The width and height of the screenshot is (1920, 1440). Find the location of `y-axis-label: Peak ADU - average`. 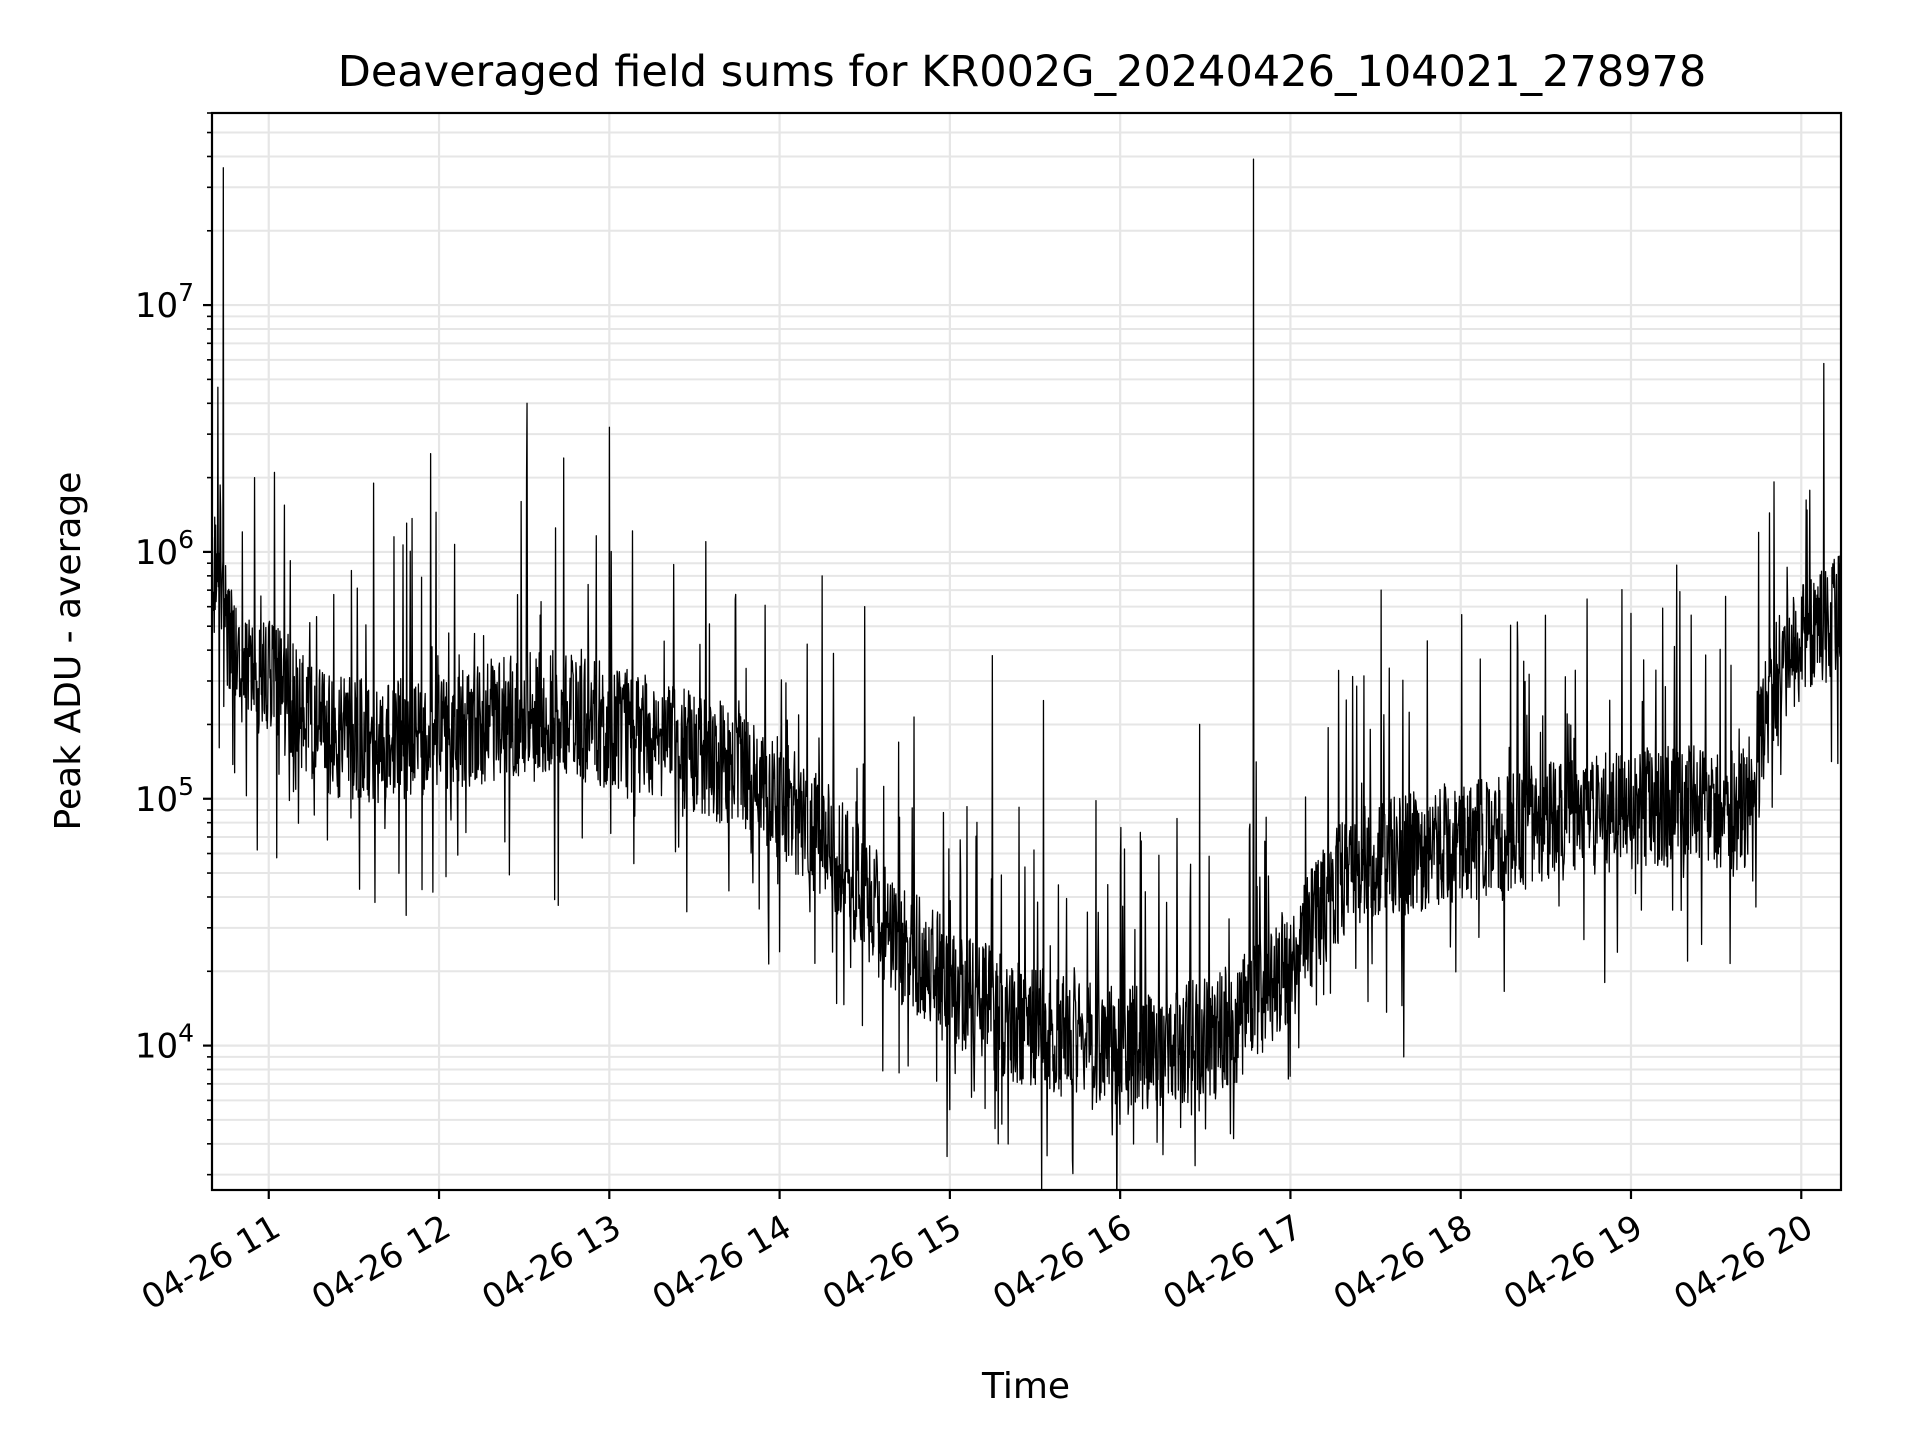

y-axis-label: Peak ADU - average is located at coordinates (68, 651).